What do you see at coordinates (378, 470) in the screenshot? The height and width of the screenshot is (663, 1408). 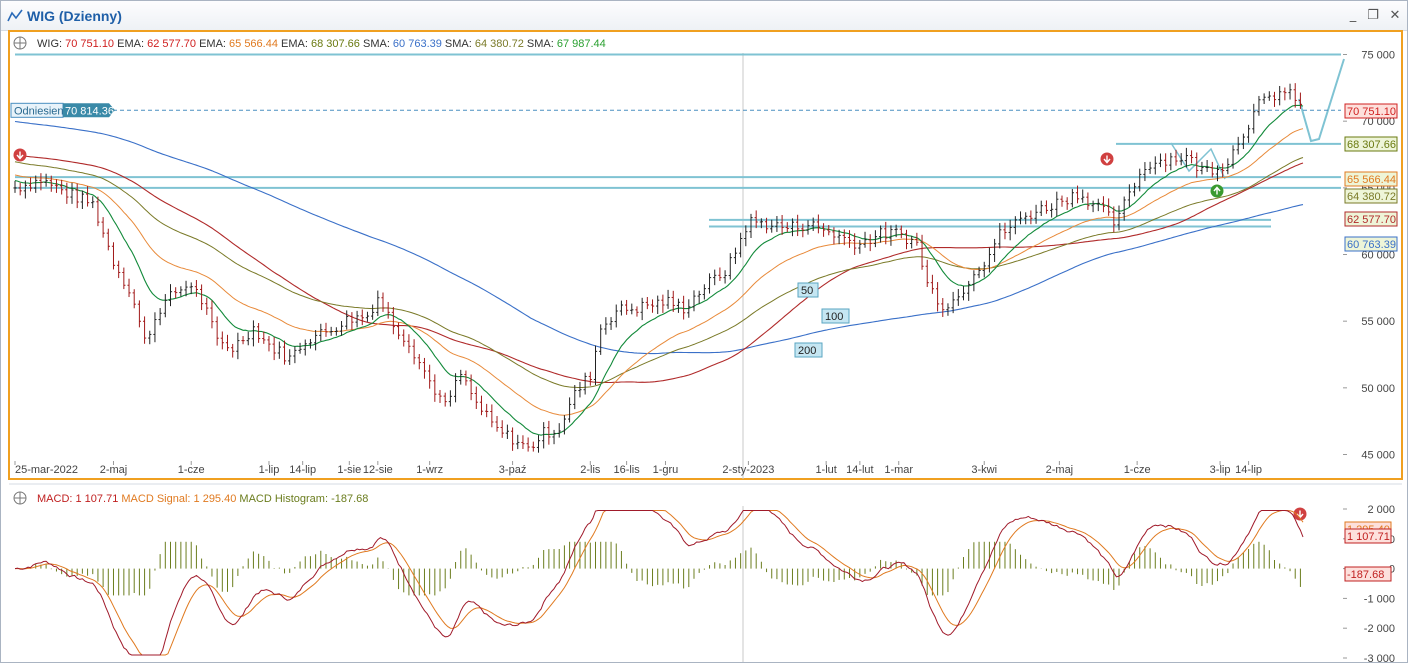 I see `x-tick-label: 12-sie` at bounding box center [378, 470].